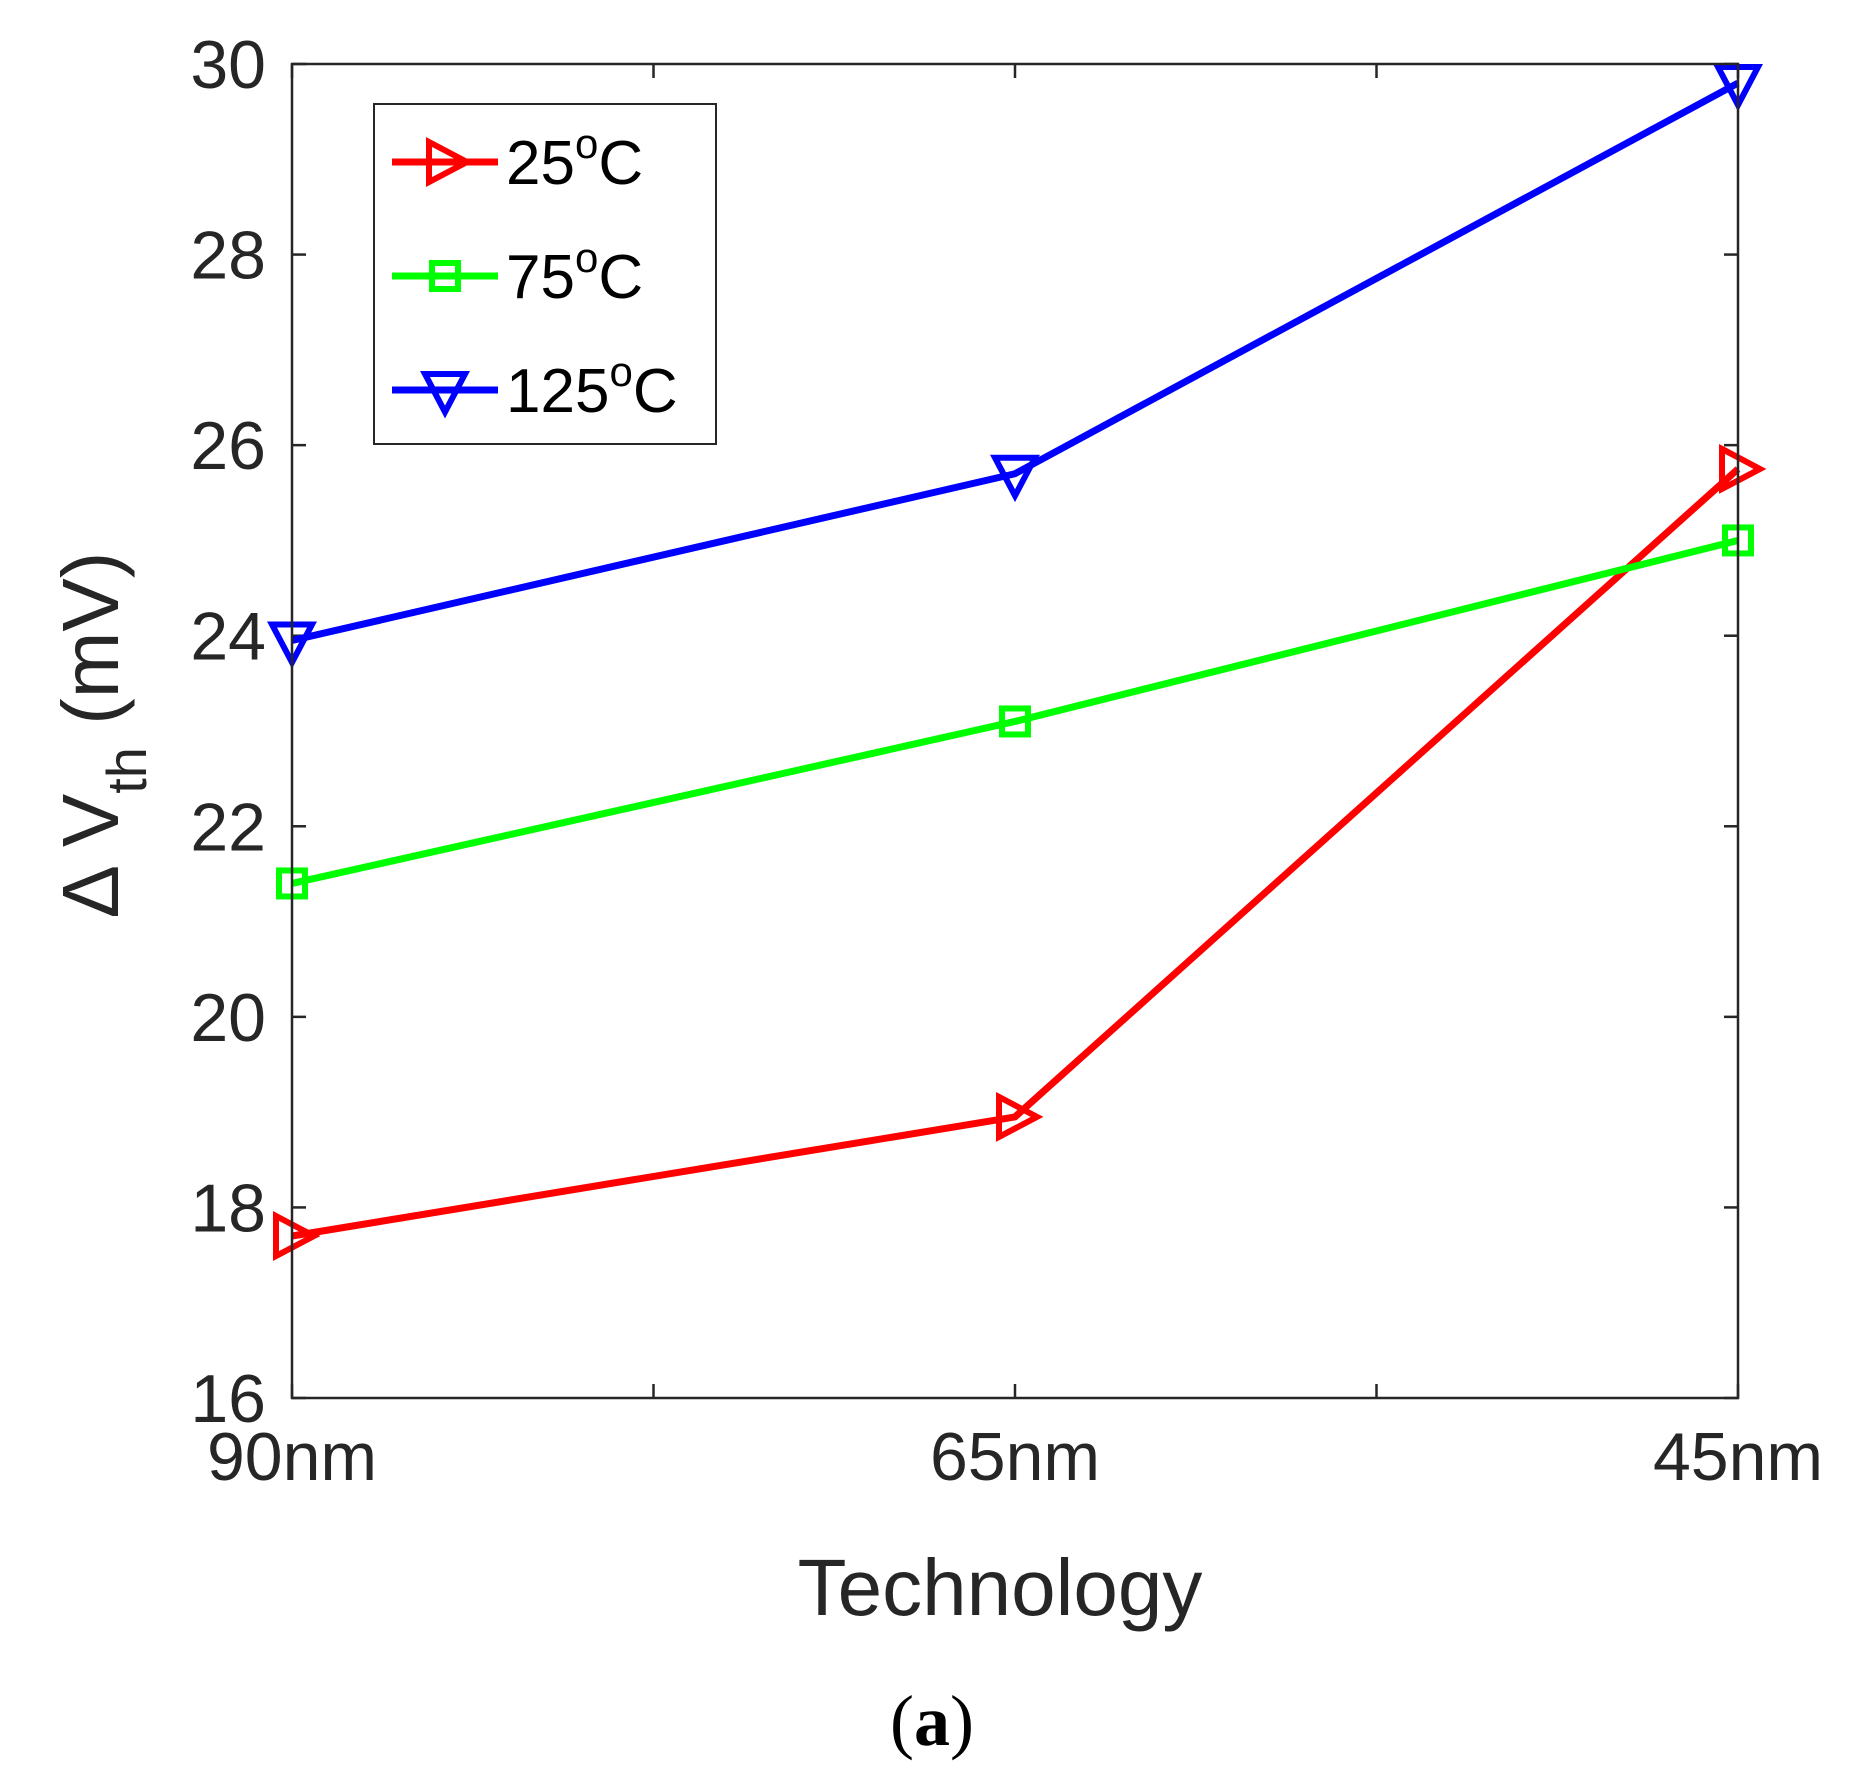 This screenshot has width=1864, height=1780. Describe the element at coordinates (962, 1721) in the screenshot. I see `caption-close: )` at that location.